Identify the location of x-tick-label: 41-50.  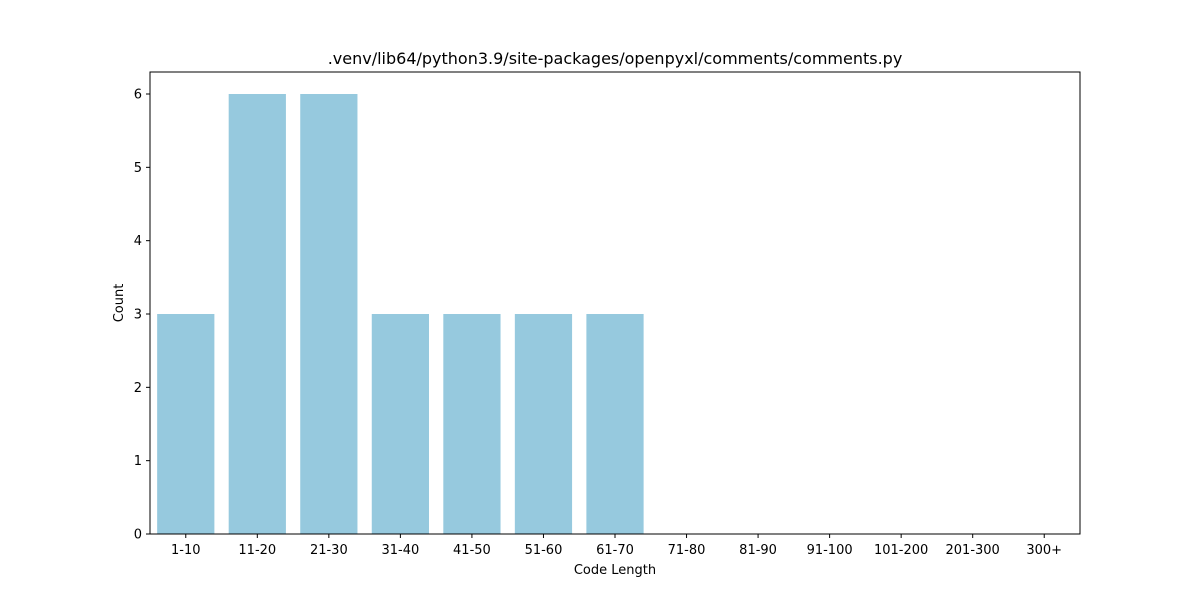
(472, 550).